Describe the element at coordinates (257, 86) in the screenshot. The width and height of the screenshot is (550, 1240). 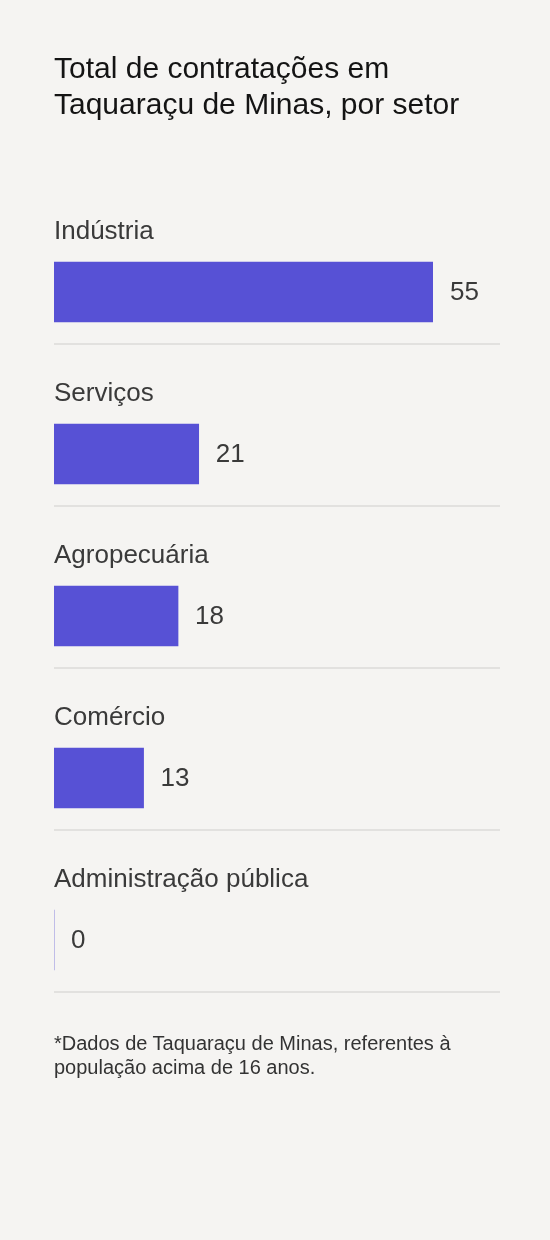
I see `chart-title: Total de contratações em Taquaraçu de Minas, por setor` at that location.